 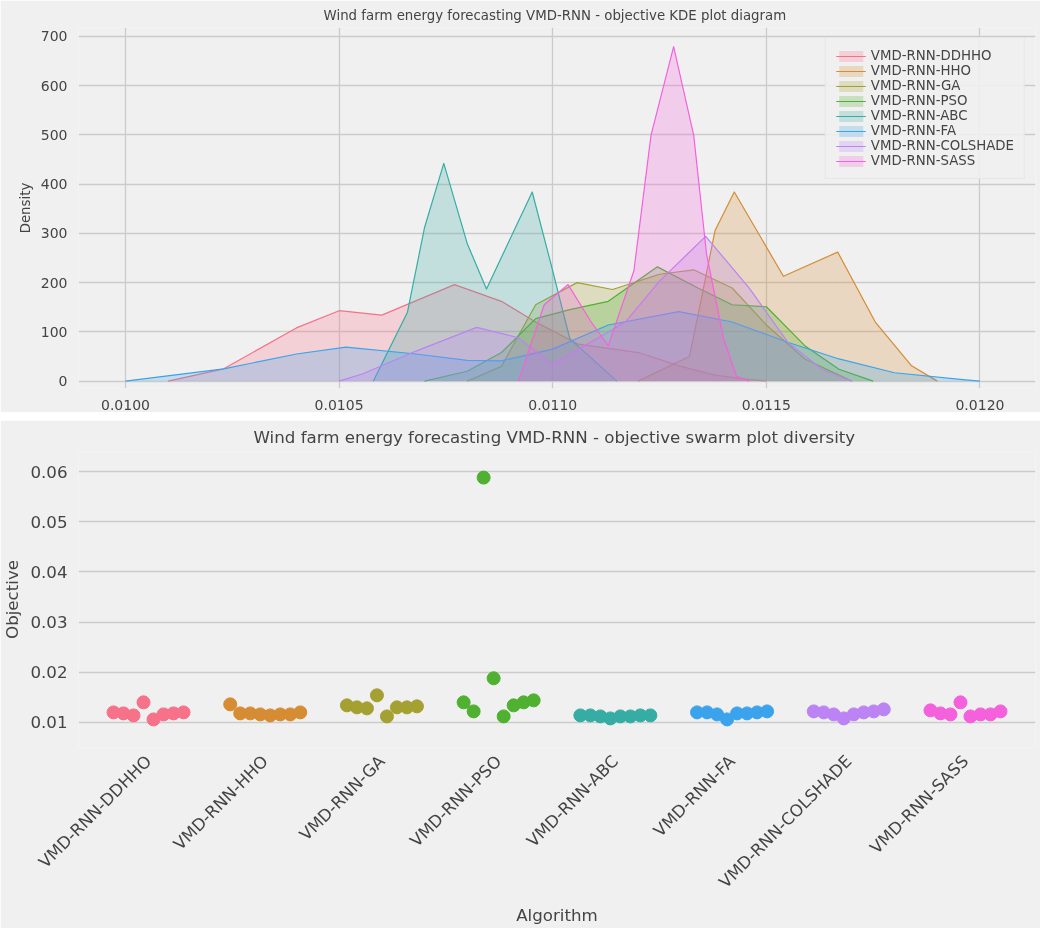 I want to click on legend-label: VMD-RNN-PSO, so click(x=919, y=100).